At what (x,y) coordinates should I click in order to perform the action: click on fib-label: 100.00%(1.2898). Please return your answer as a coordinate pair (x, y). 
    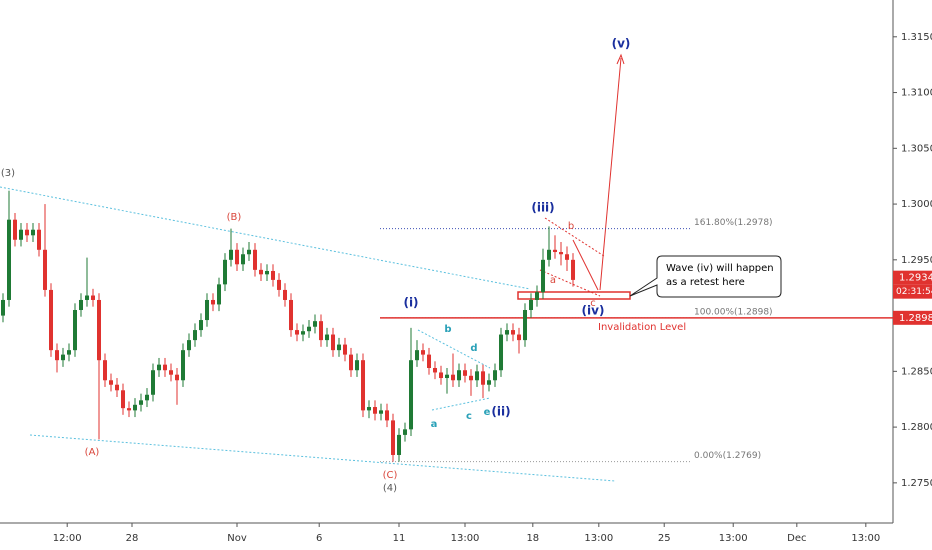
    Looking at the image, I should click on (733, 312).